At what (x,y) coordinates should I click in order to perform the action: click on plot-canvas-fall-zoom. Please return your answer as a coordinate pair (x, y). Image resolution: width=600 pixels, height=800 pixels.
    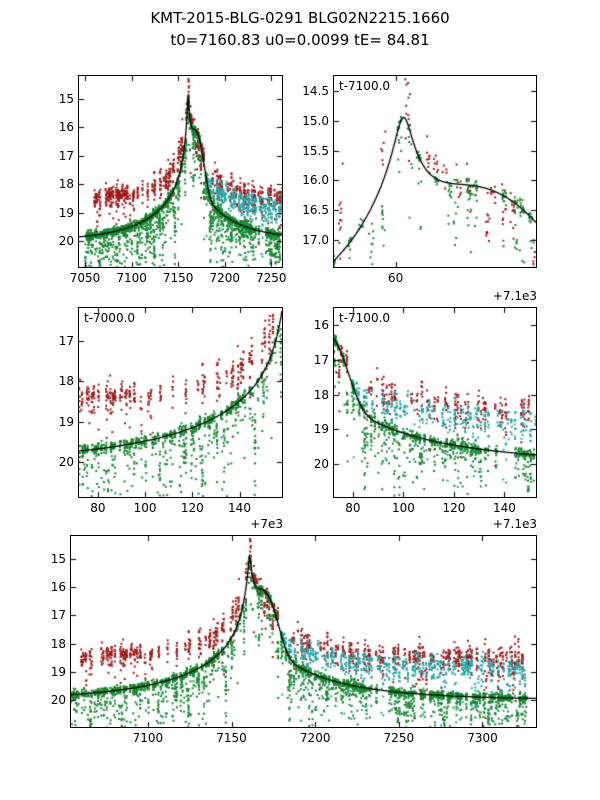
    Looking at the image, I should click on (435, 402).